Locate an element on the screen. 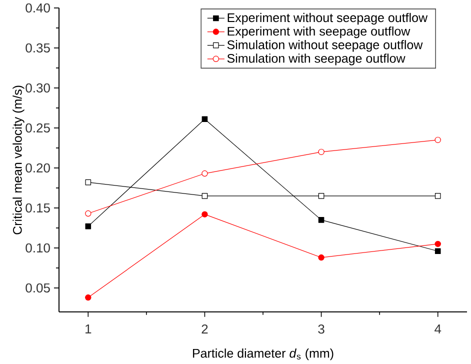  y-tick-label: 0.30 is located at coordinates (38, 88).